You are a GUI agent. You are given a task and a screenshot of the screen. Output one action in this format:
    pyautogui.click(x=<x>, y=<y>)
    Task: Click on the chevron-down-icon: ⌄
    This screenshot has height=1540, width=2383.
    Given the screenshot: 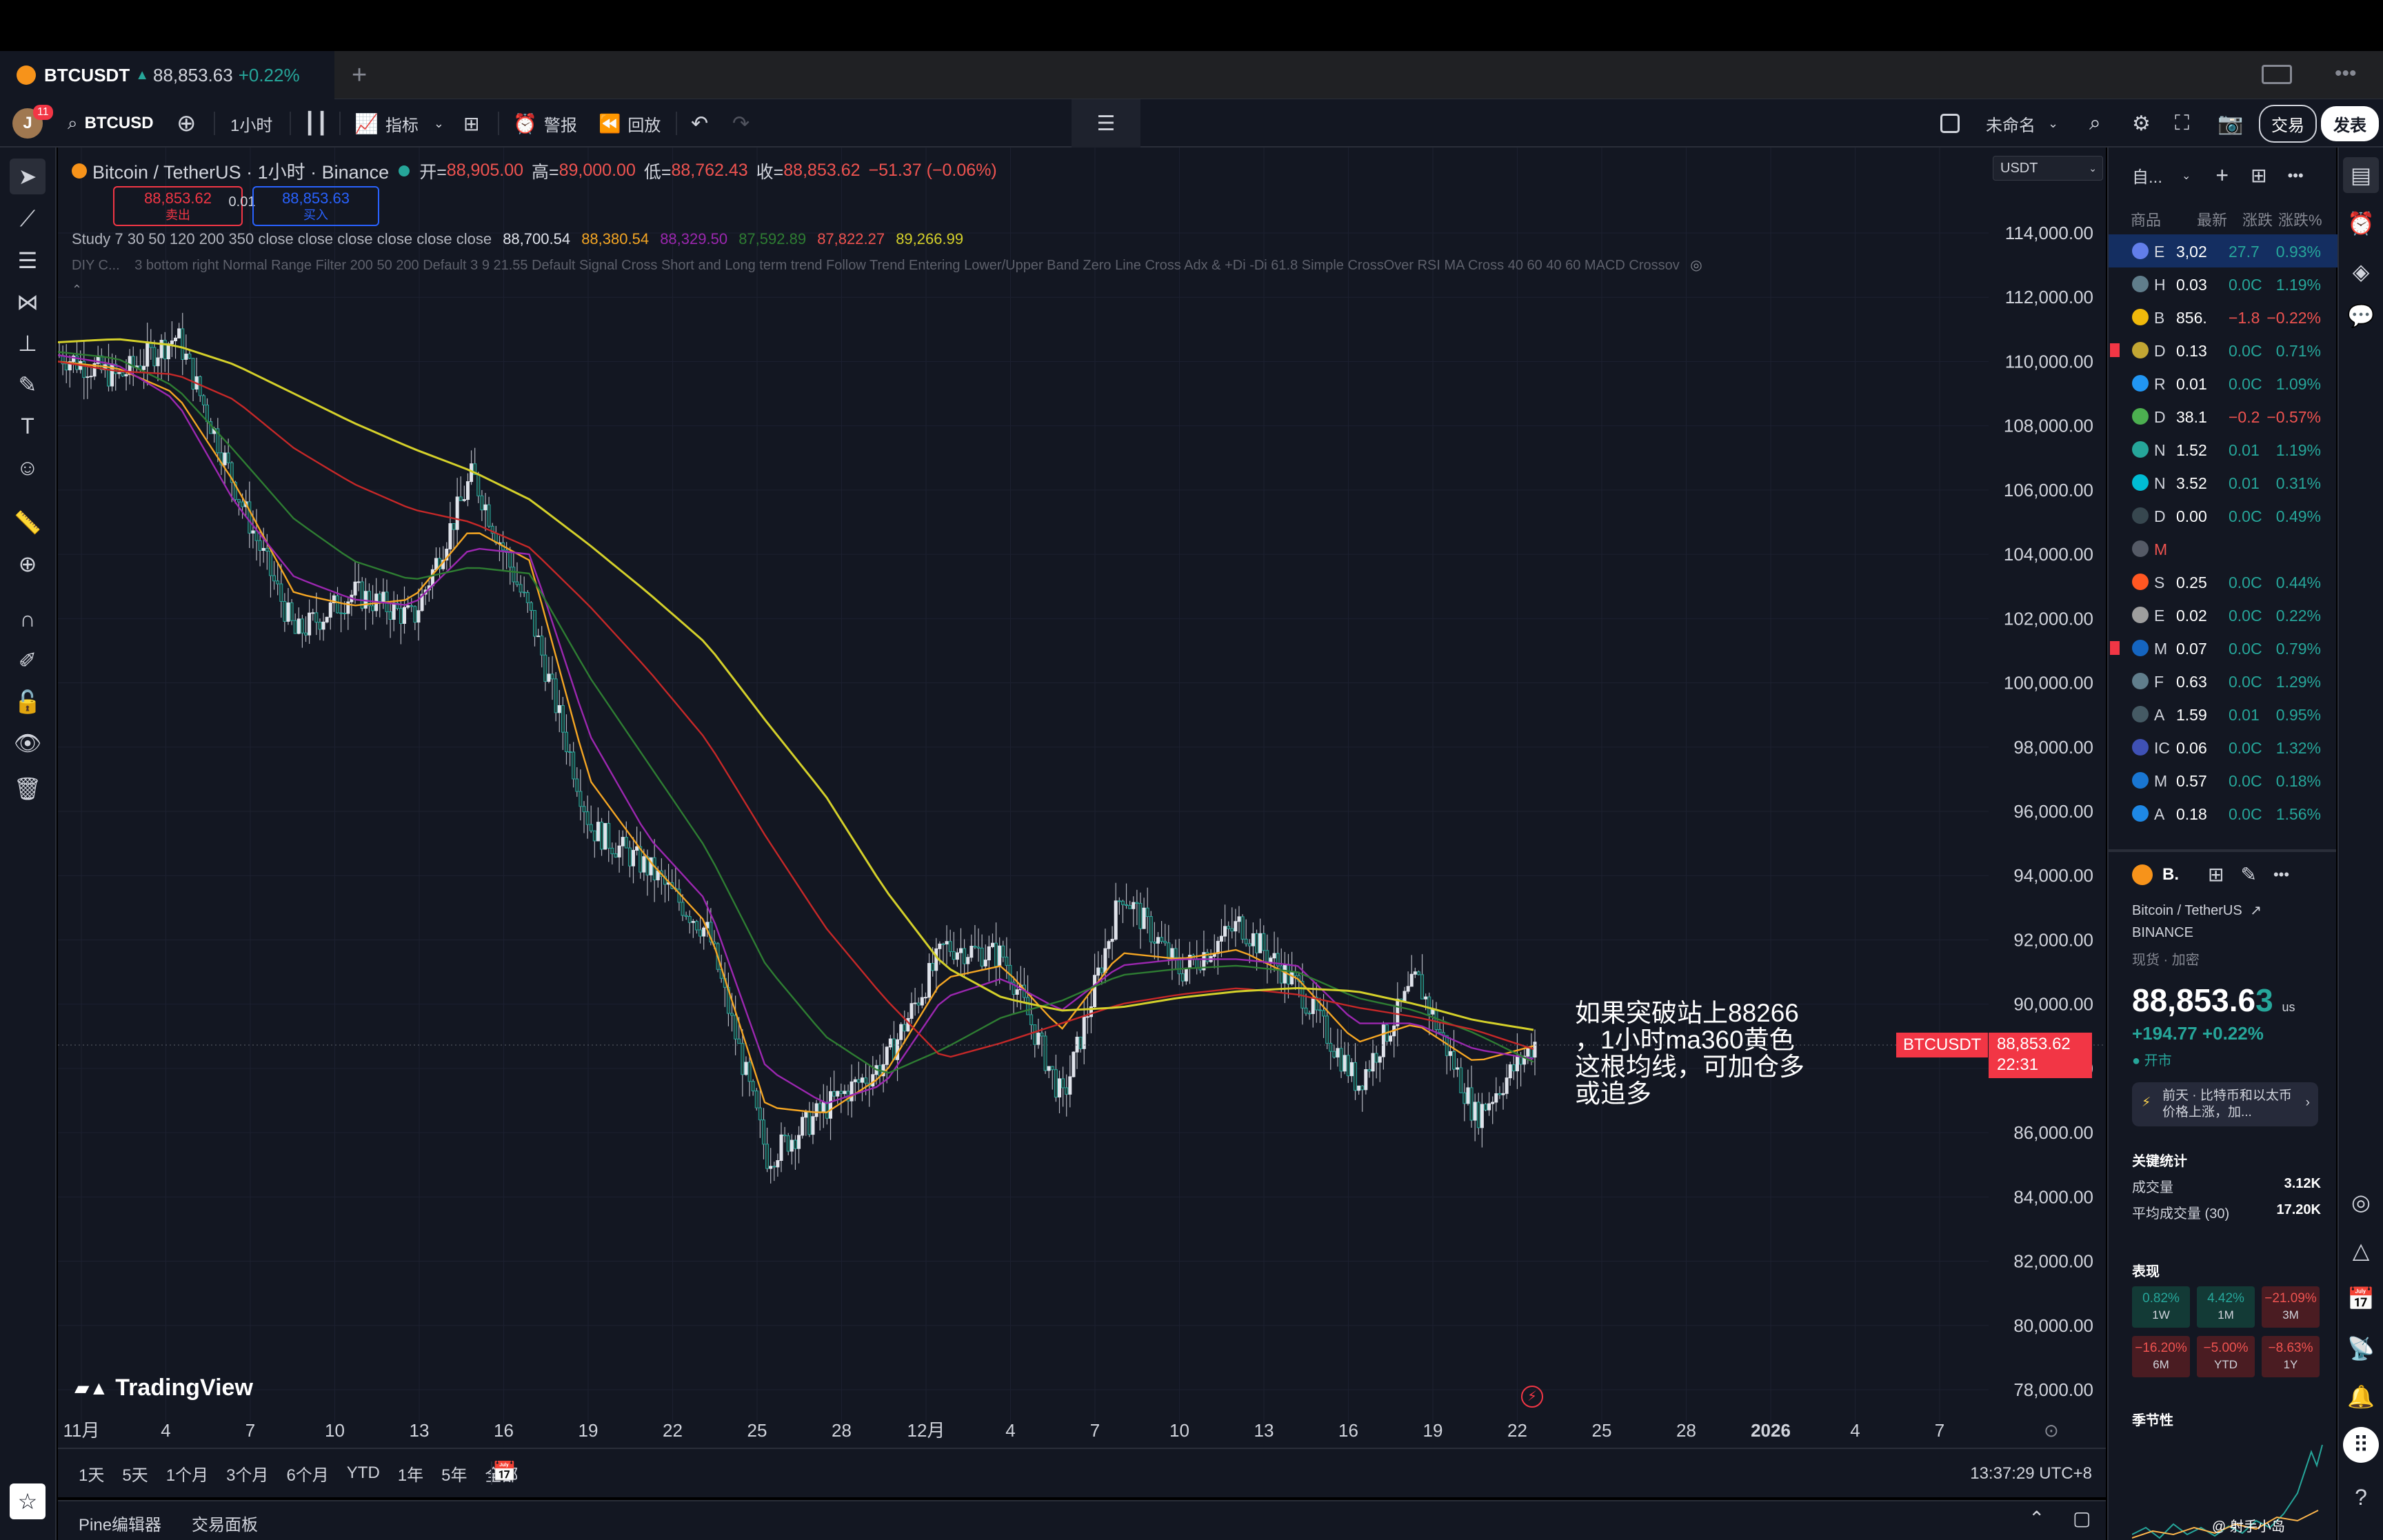 What is the action you would take?
    pyautogui.click(x=2186, y=176)
    